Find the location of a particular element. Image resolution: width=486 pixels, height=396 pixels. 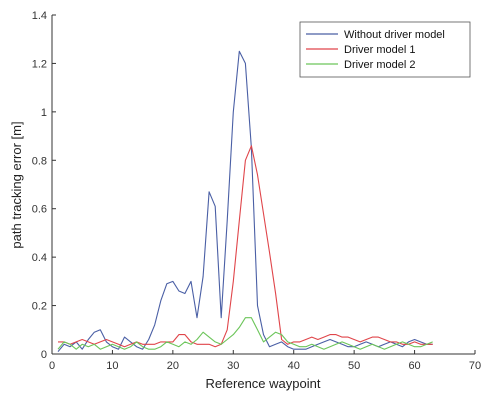

y-axis-ticks: 0 0.2 0.4 0.6 0.8 1 1.2 1.4 is located at coordinates (44, 185).